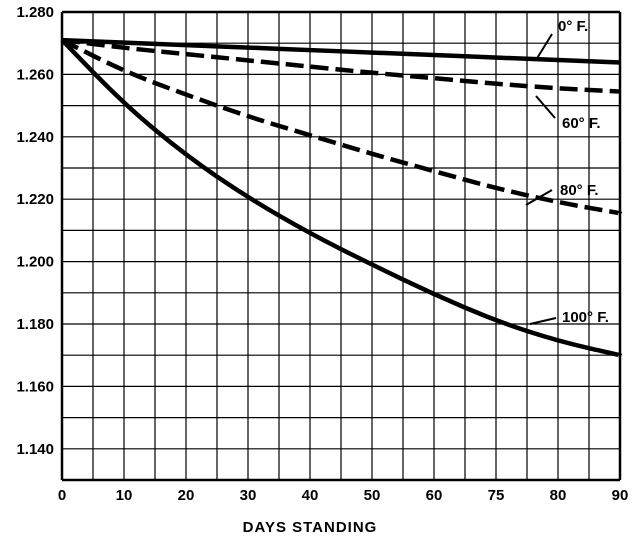 This screenshot has width=634, height=539. Describe the element at coordinates (35, 231) in the screenshot. I see `y-tick-labels: 1.280 1.260 1.240 1.220 1.200 1.180 1.160 1.140` at that location.